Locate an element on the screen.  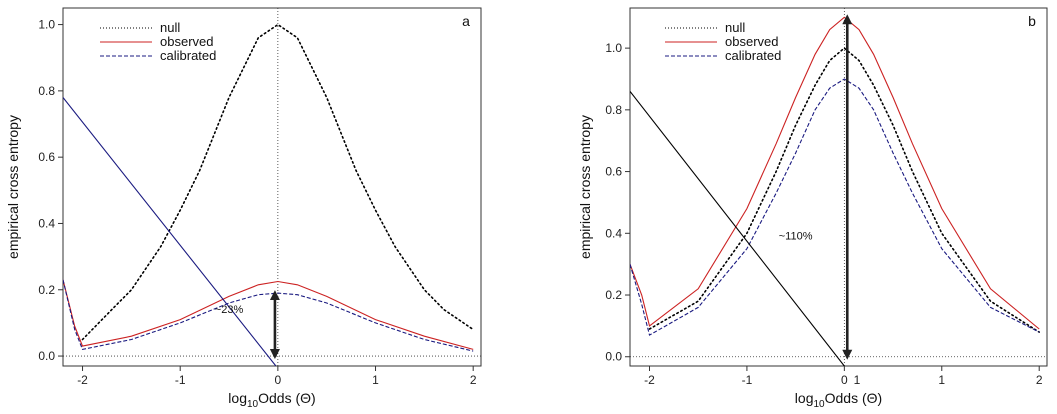
panel-label: a is located at coordinates (466, 21).